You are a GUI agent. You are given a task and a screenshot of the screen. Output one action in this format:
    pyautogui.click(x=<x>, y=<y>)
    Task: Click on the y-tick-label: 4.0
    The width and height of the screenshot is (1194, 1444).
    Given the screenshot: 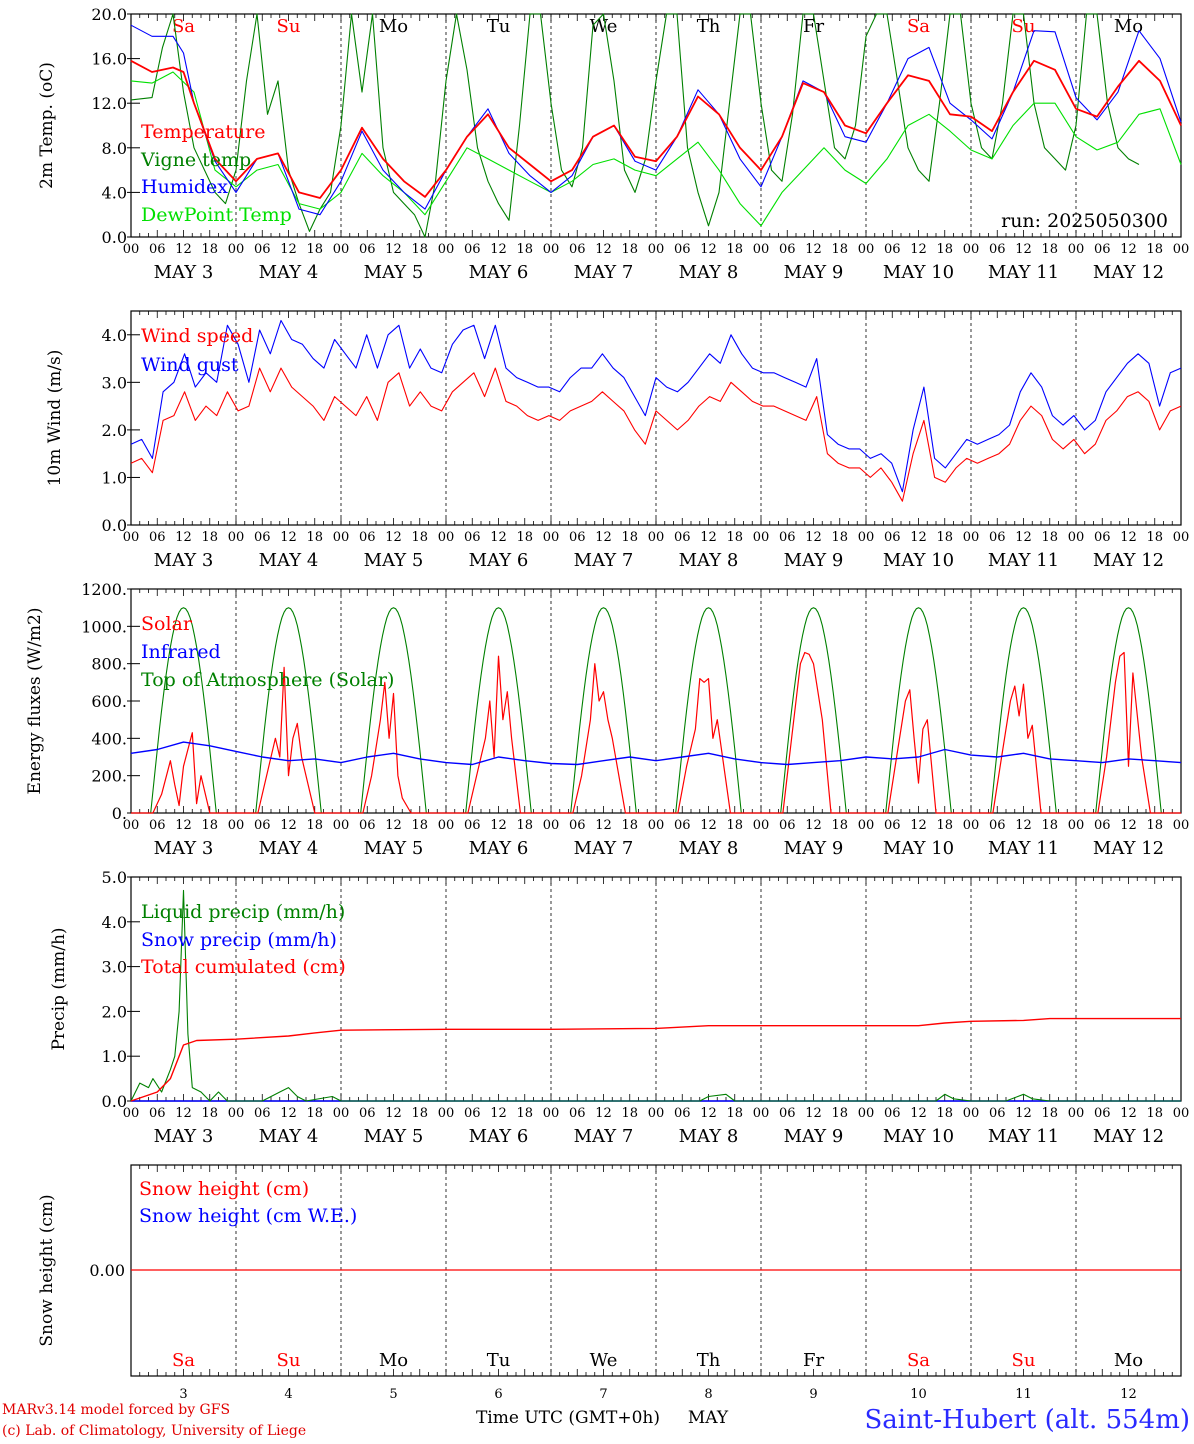 What is the action you would take?
    pyautogui.click(x=114, y=192)
    